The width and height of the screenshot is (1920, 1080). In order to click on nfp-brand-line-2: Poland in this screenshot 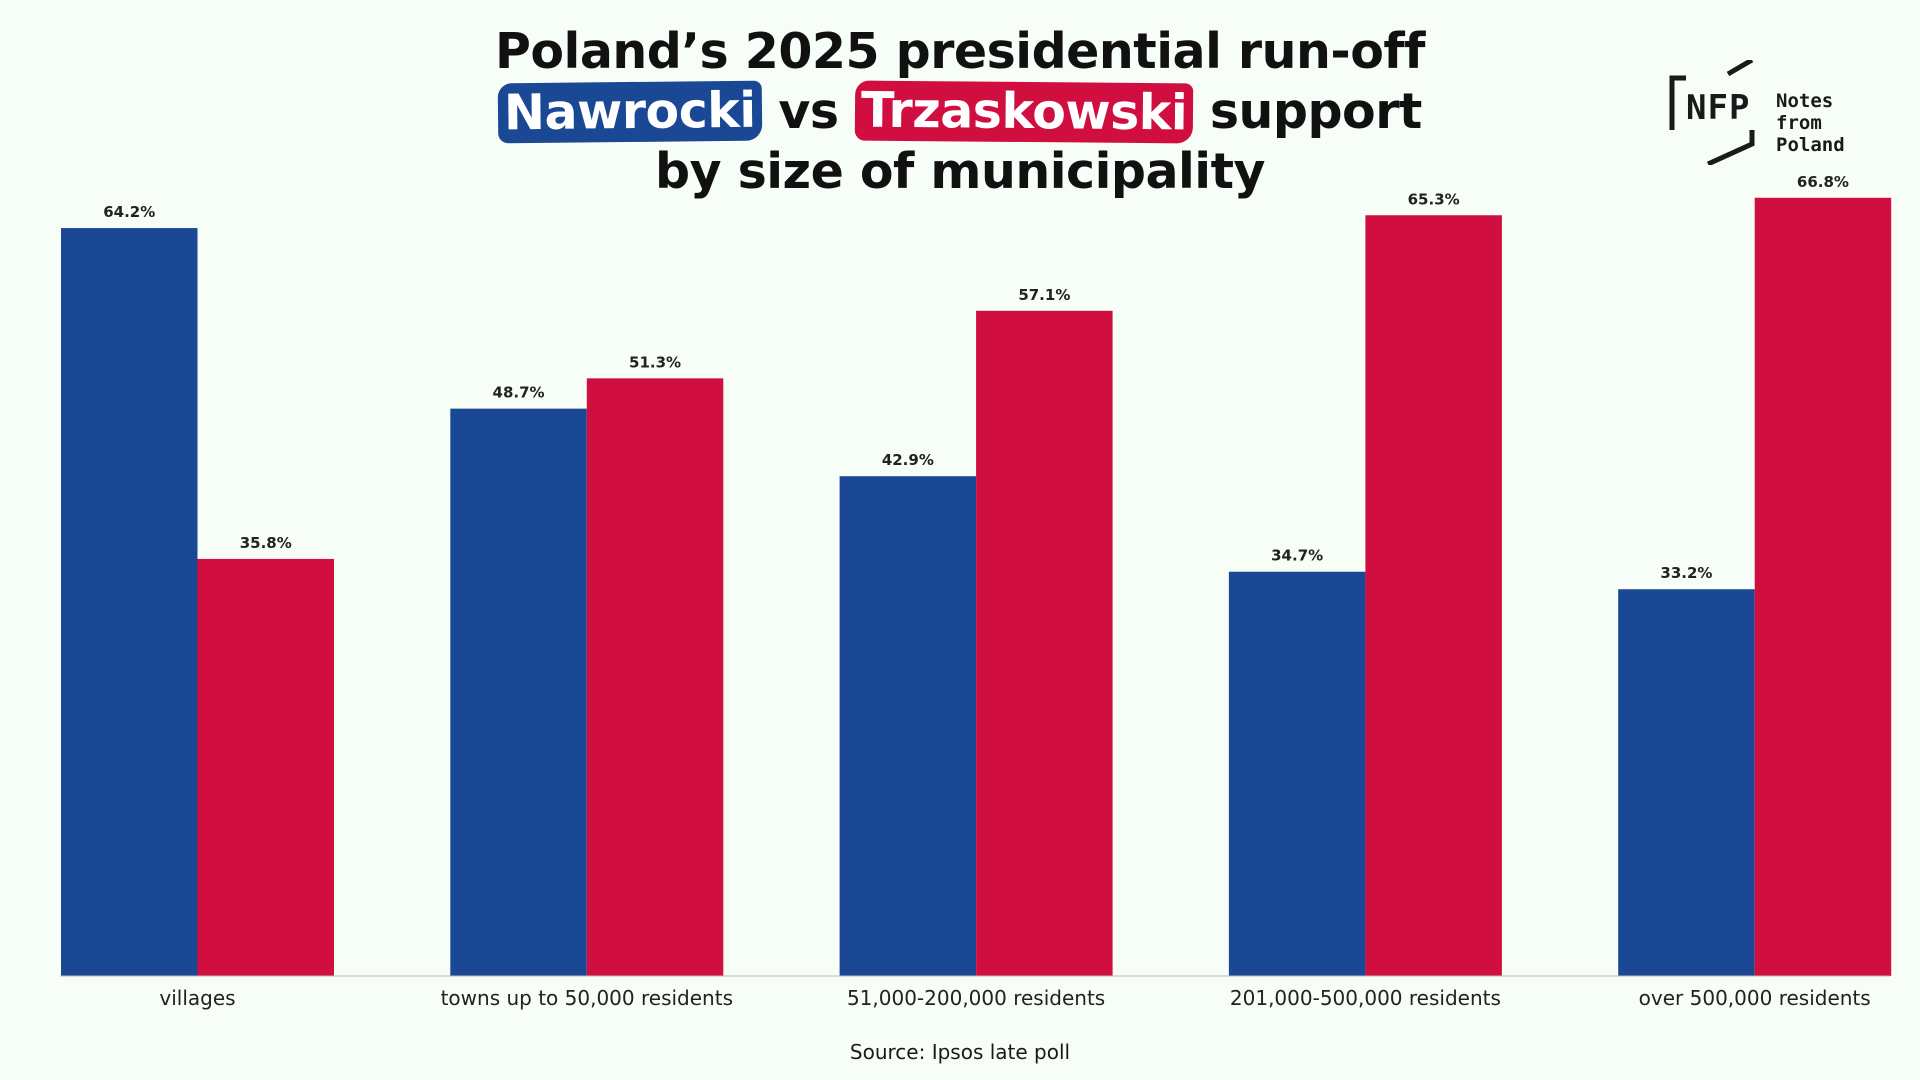, I will do `click(1810, 145)`.